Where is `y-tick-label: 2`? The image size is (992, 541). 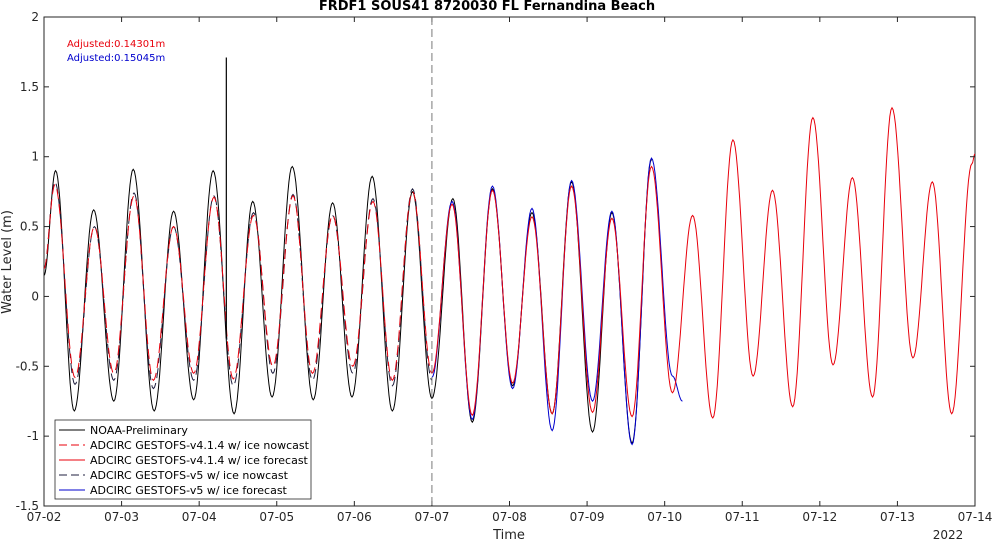
y-tick-label: 2 is located at coordinates (35, 17).